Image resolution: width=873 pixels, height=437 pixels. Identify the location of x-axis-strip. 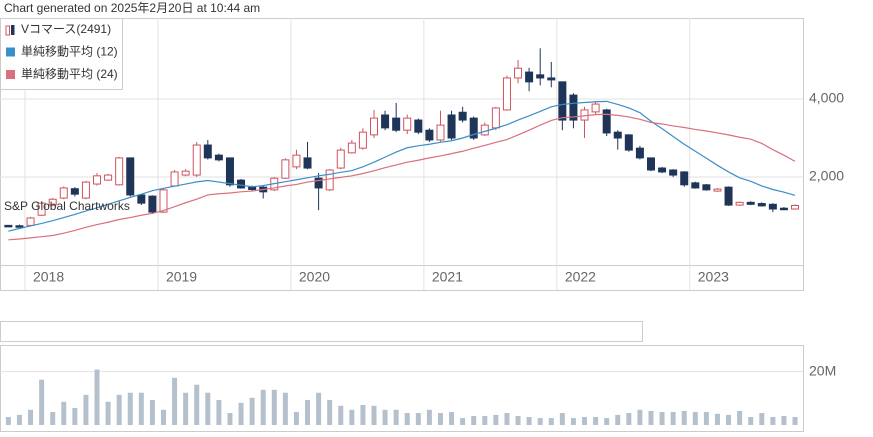
(402, 278).